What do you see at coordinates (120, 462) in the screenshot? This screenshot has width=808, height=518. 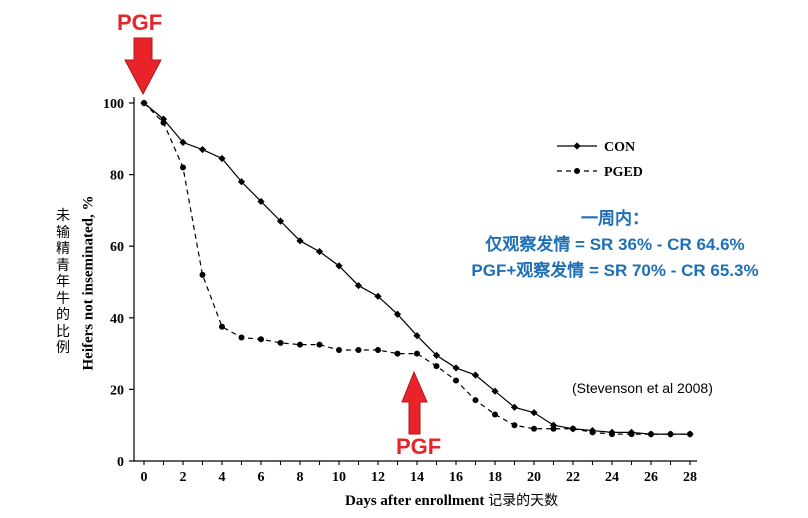 I see `y-tick-label: 0` at bounding box center [120, 462].